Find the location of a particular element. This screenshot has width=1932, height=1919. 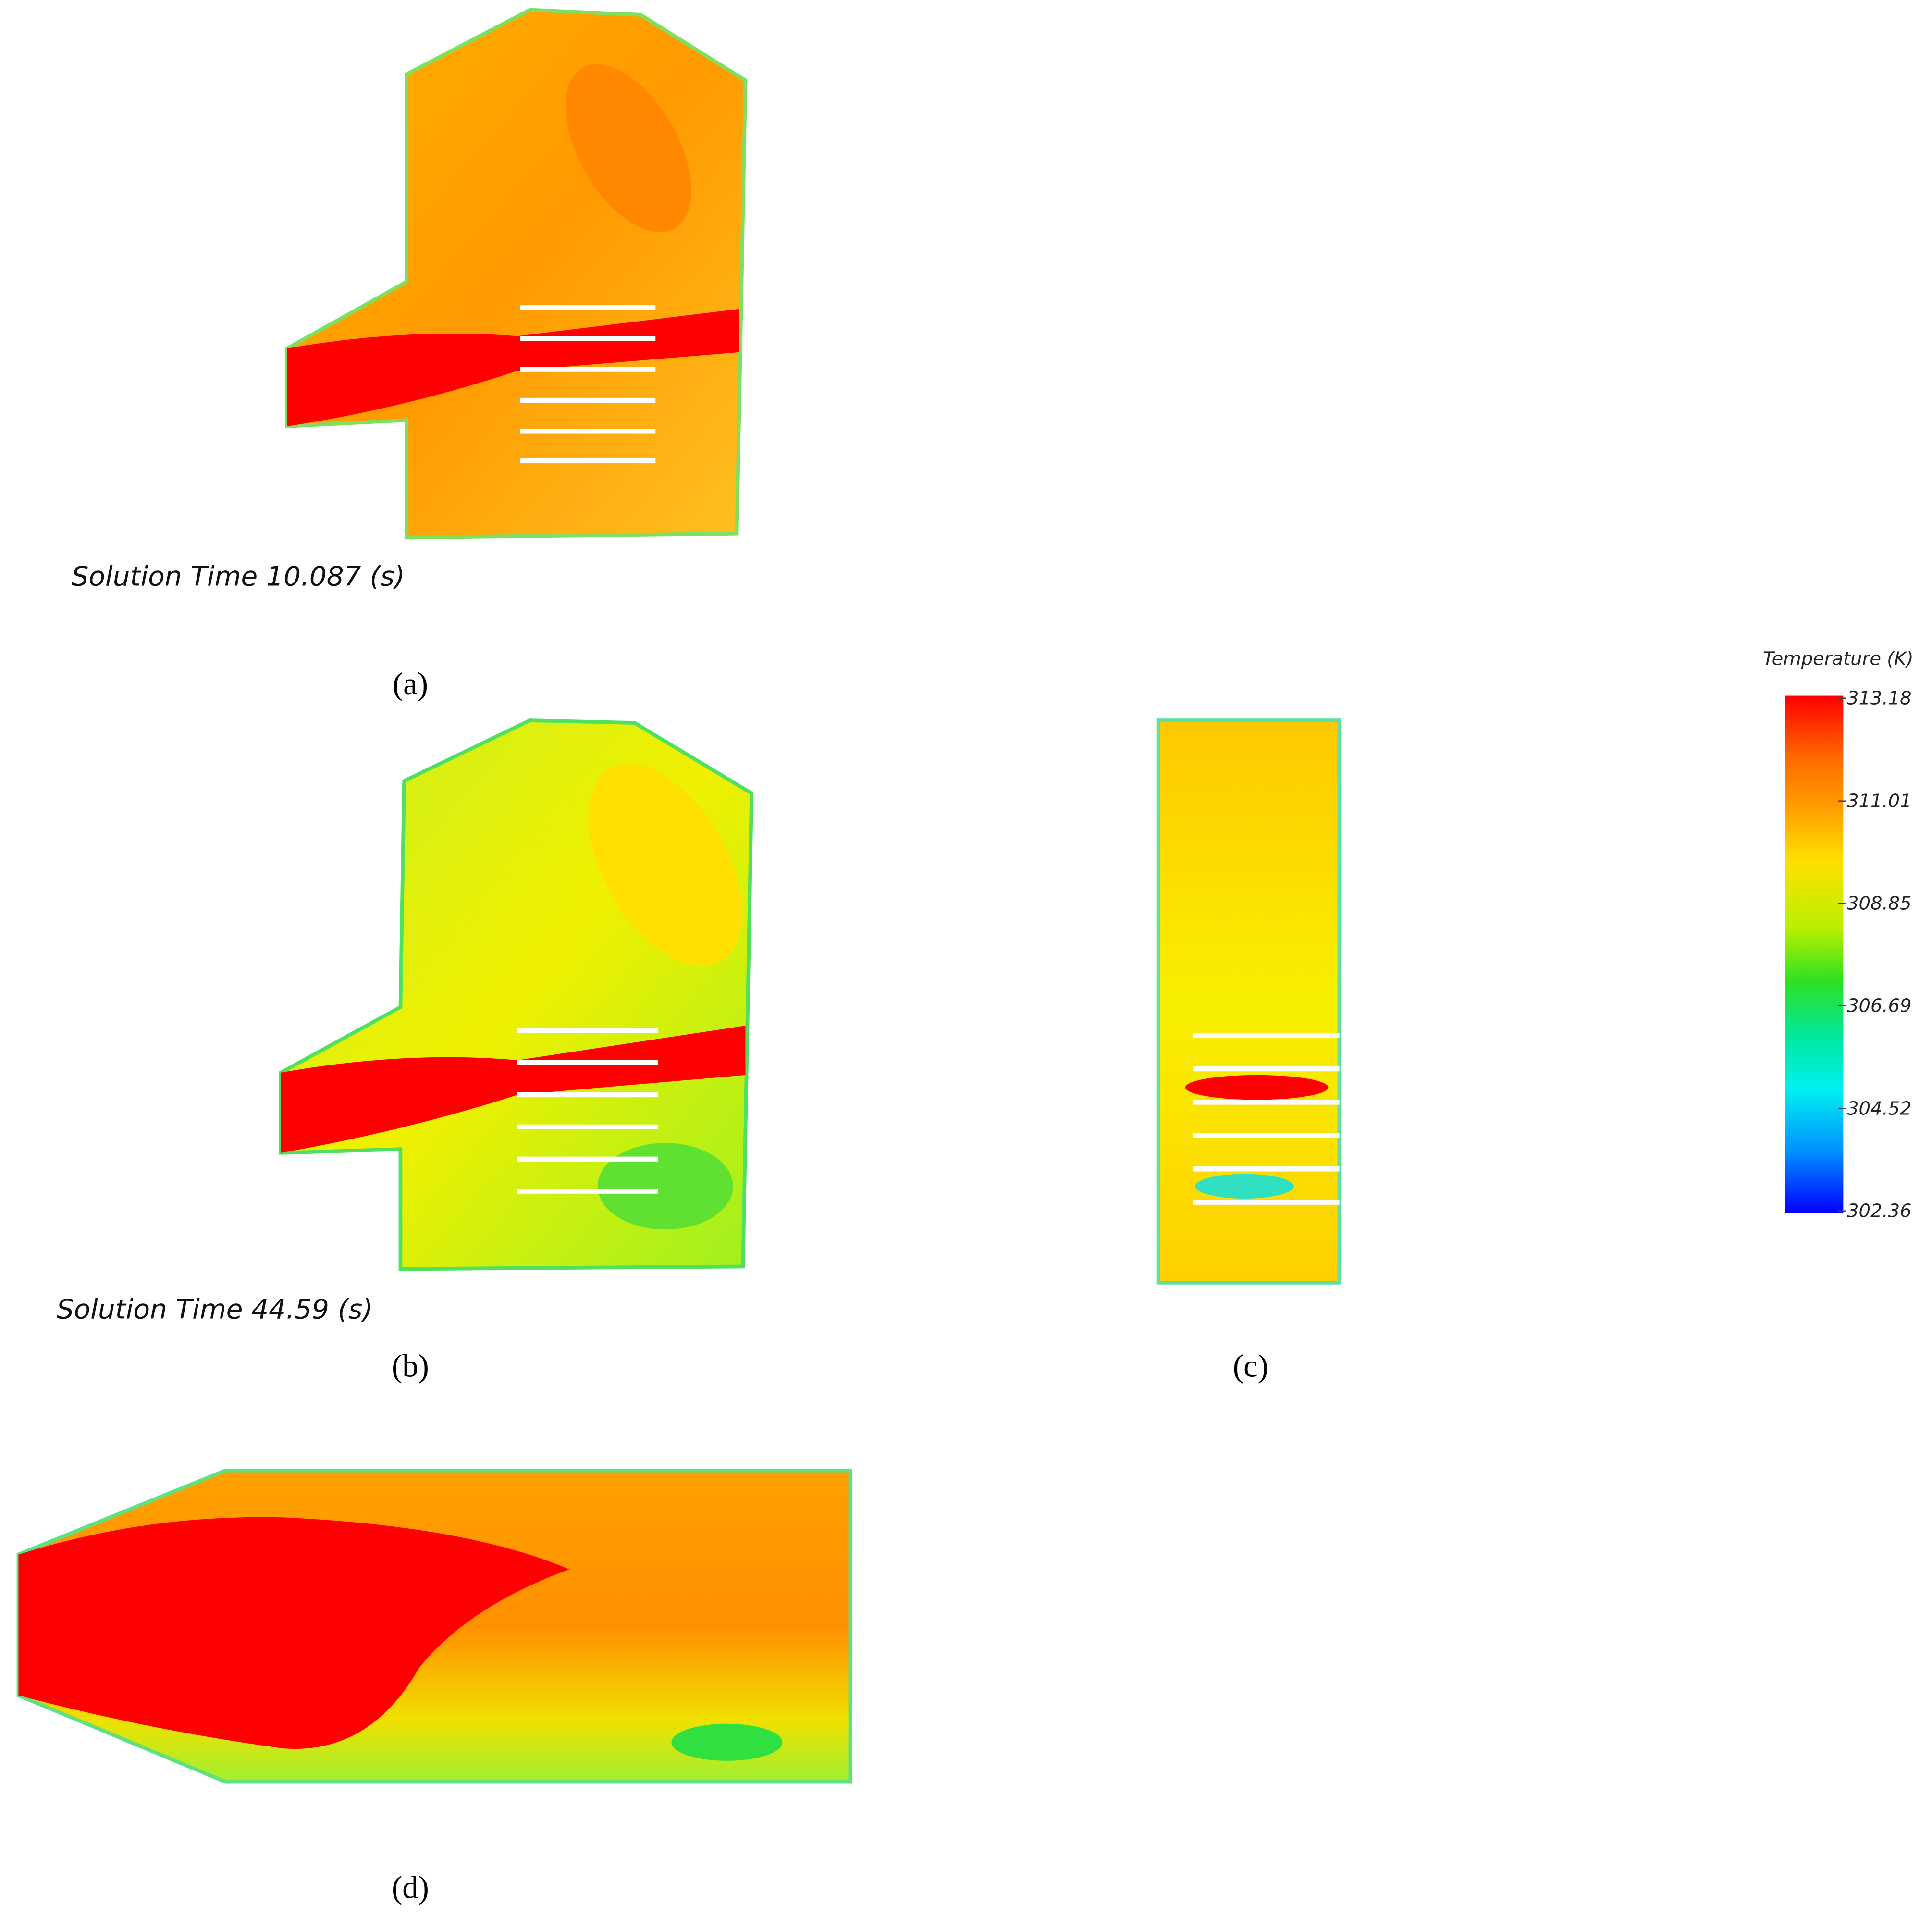

panel-label: (c) is located at coordinates (1250, 1366).